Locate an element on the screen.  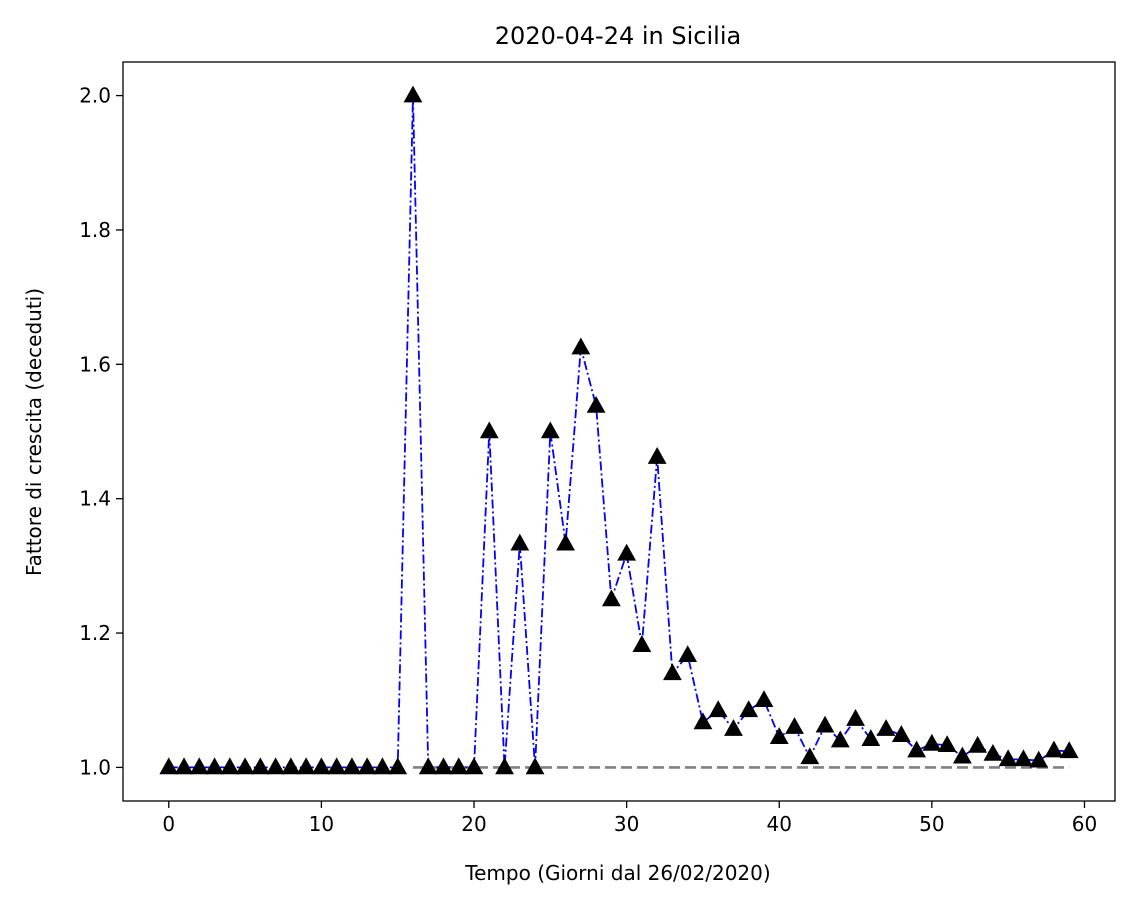
x-axis-ticks: 0 10 20 30 40 50 60 is located at coordinates (629, 818).